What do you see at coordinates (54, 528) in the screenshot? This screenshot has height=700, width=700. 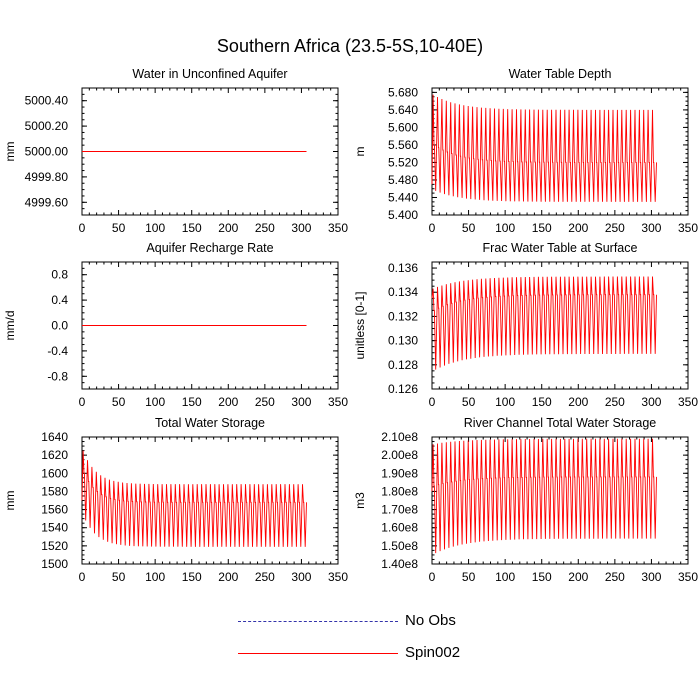 I see `y-tick-label: 1540` at bounding box center [54, 528].